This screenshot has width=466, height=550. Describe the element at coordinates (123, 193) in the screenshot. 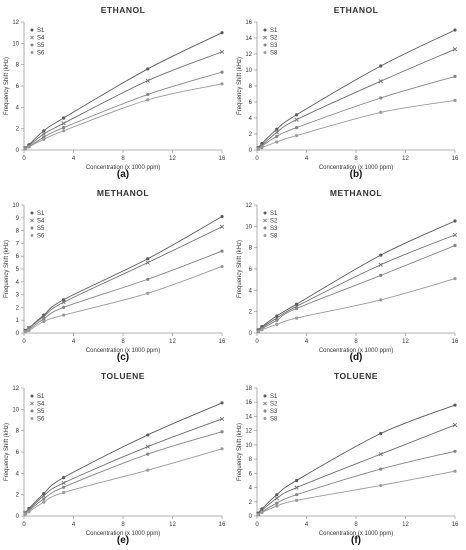

I see `chart-title: METHANOL` at that location.